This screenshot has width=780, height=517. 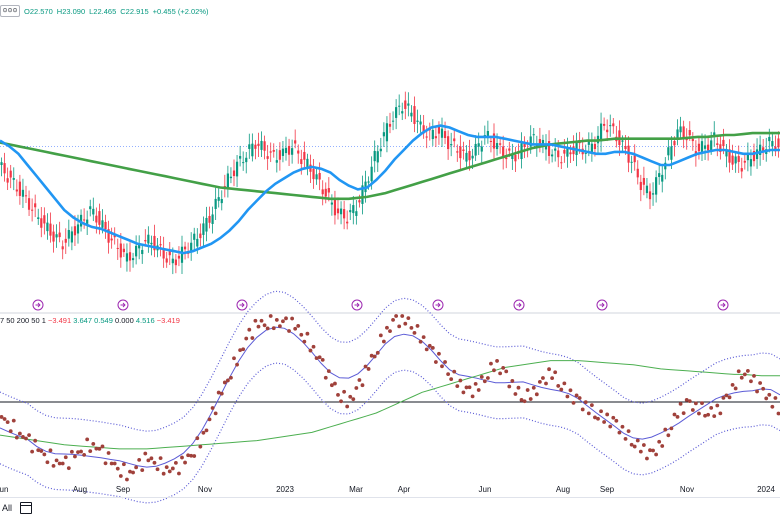 I want to click on x-axis-label: Aug, so click(x=80, y=489).